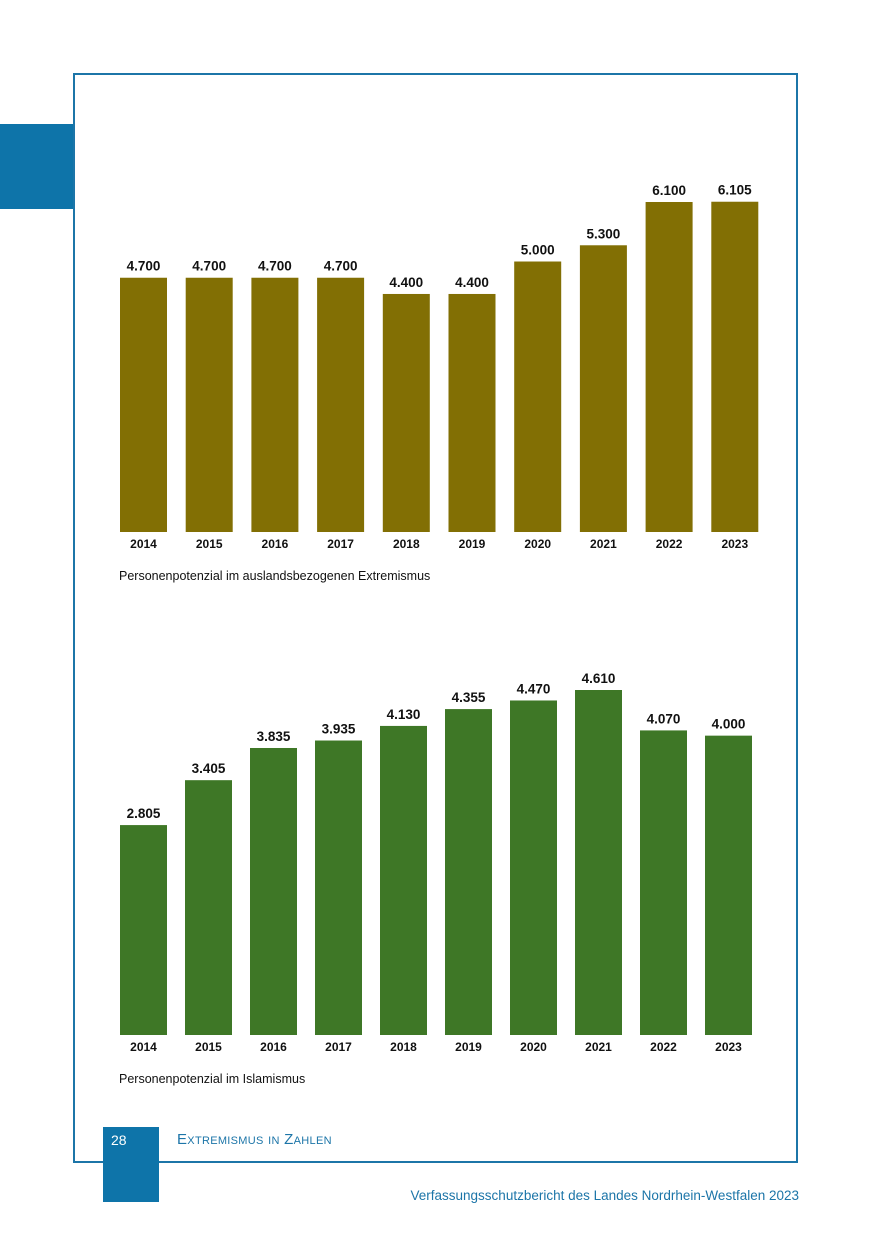 The height and width of the screenshot is (1241, 875). I want to click on auslandsbezogen-bar-2020, so click(538, 396).